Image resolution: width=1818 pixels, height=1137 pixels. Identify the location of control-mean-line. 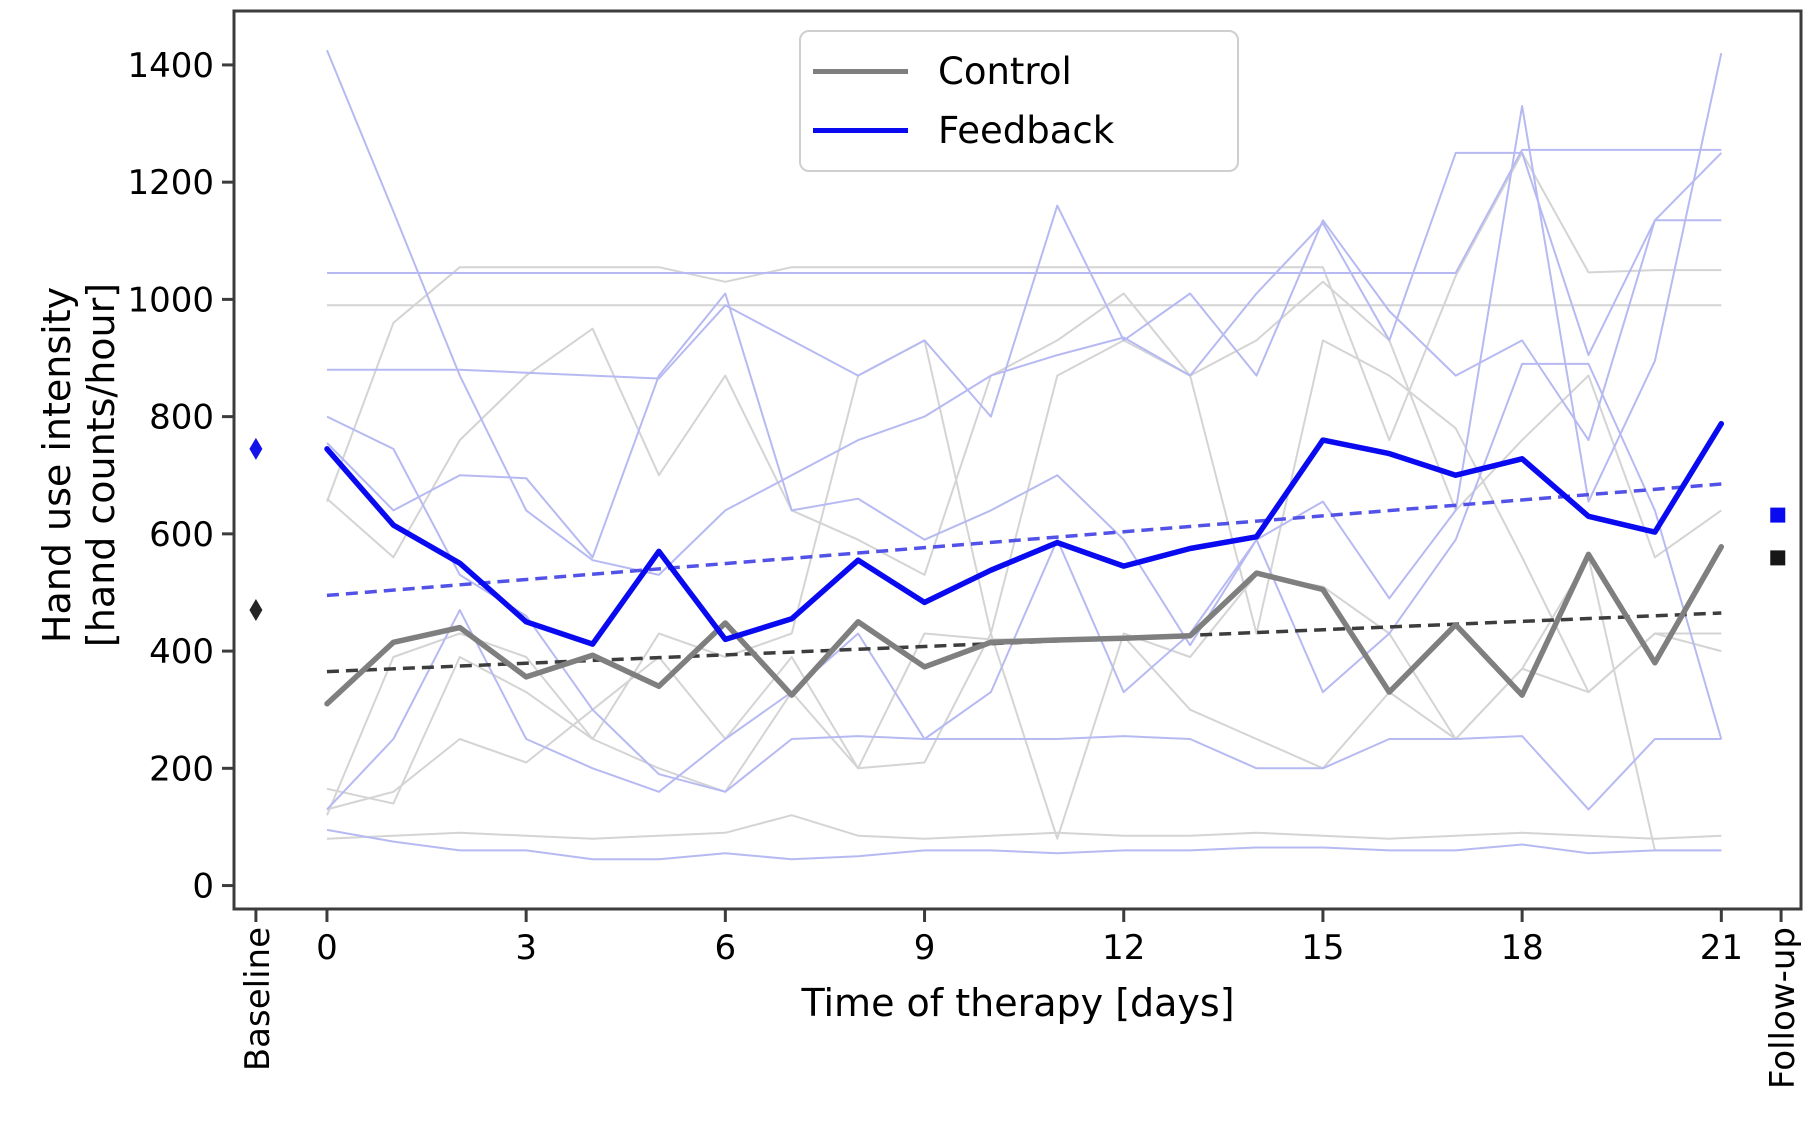
(1024, 625).